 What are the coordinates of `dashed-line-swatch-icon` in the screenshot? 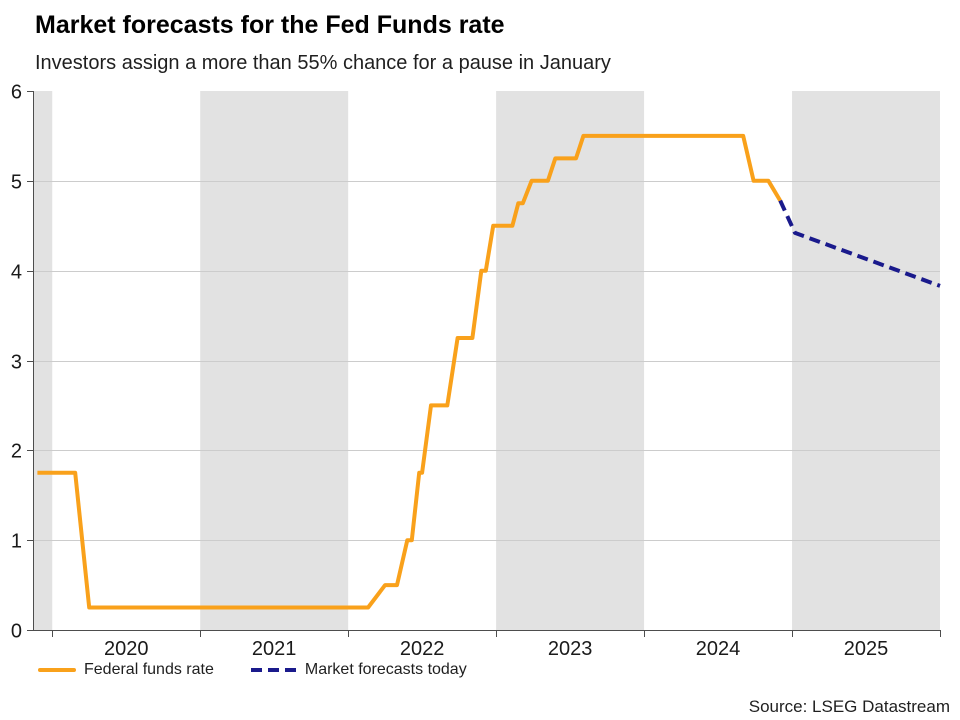 It's located at (273, 670).